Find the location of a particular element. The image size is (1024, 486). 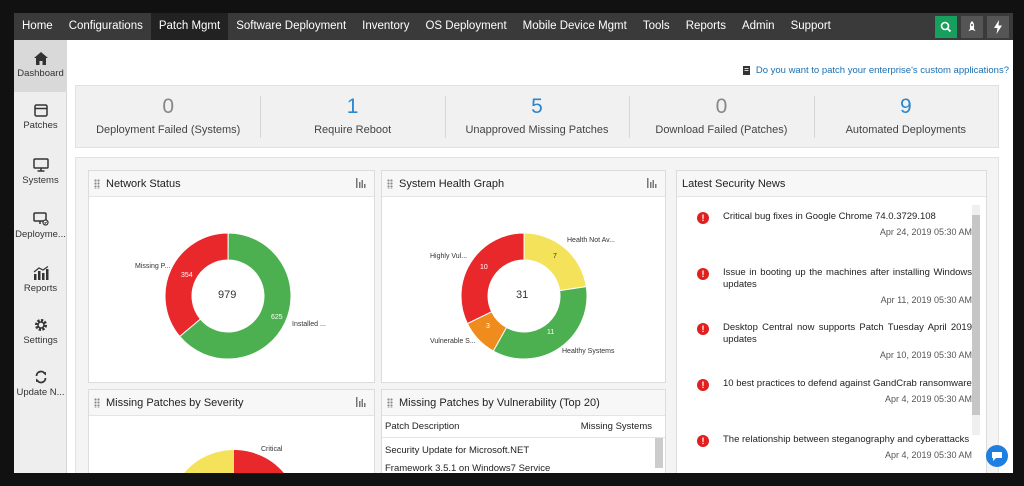

sidebar-item-patches: Patches is located at coordinates (40, 126).